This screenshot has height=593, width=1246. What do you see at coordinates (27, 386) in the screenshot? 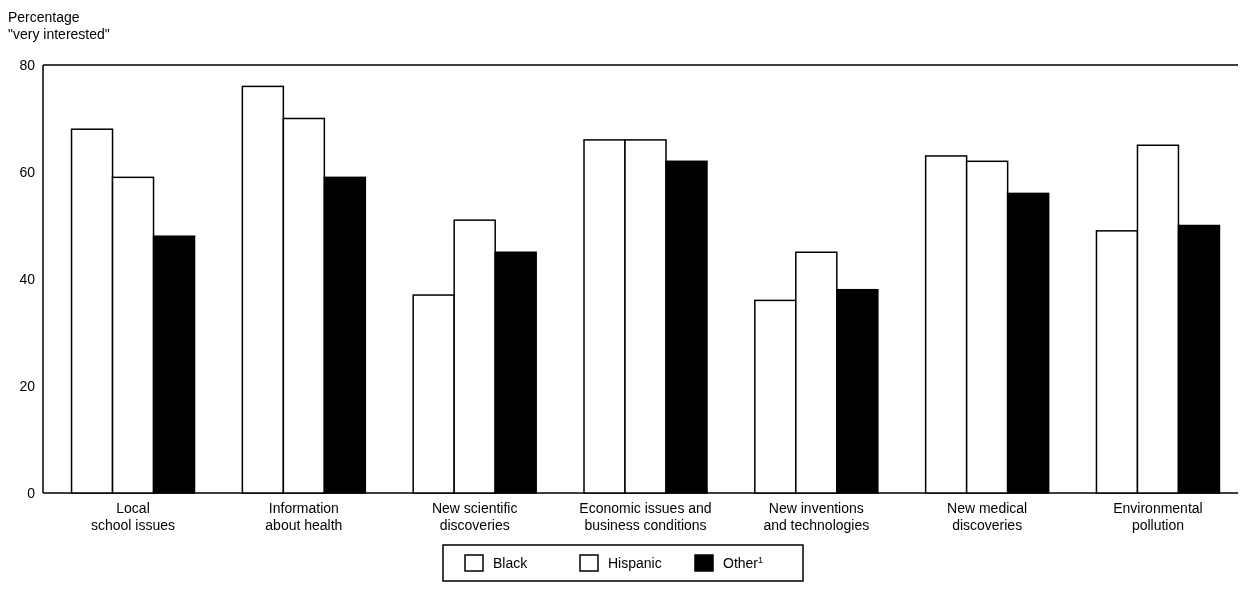
I see `y-tick-label: 20` at bounding box center [27, 386].